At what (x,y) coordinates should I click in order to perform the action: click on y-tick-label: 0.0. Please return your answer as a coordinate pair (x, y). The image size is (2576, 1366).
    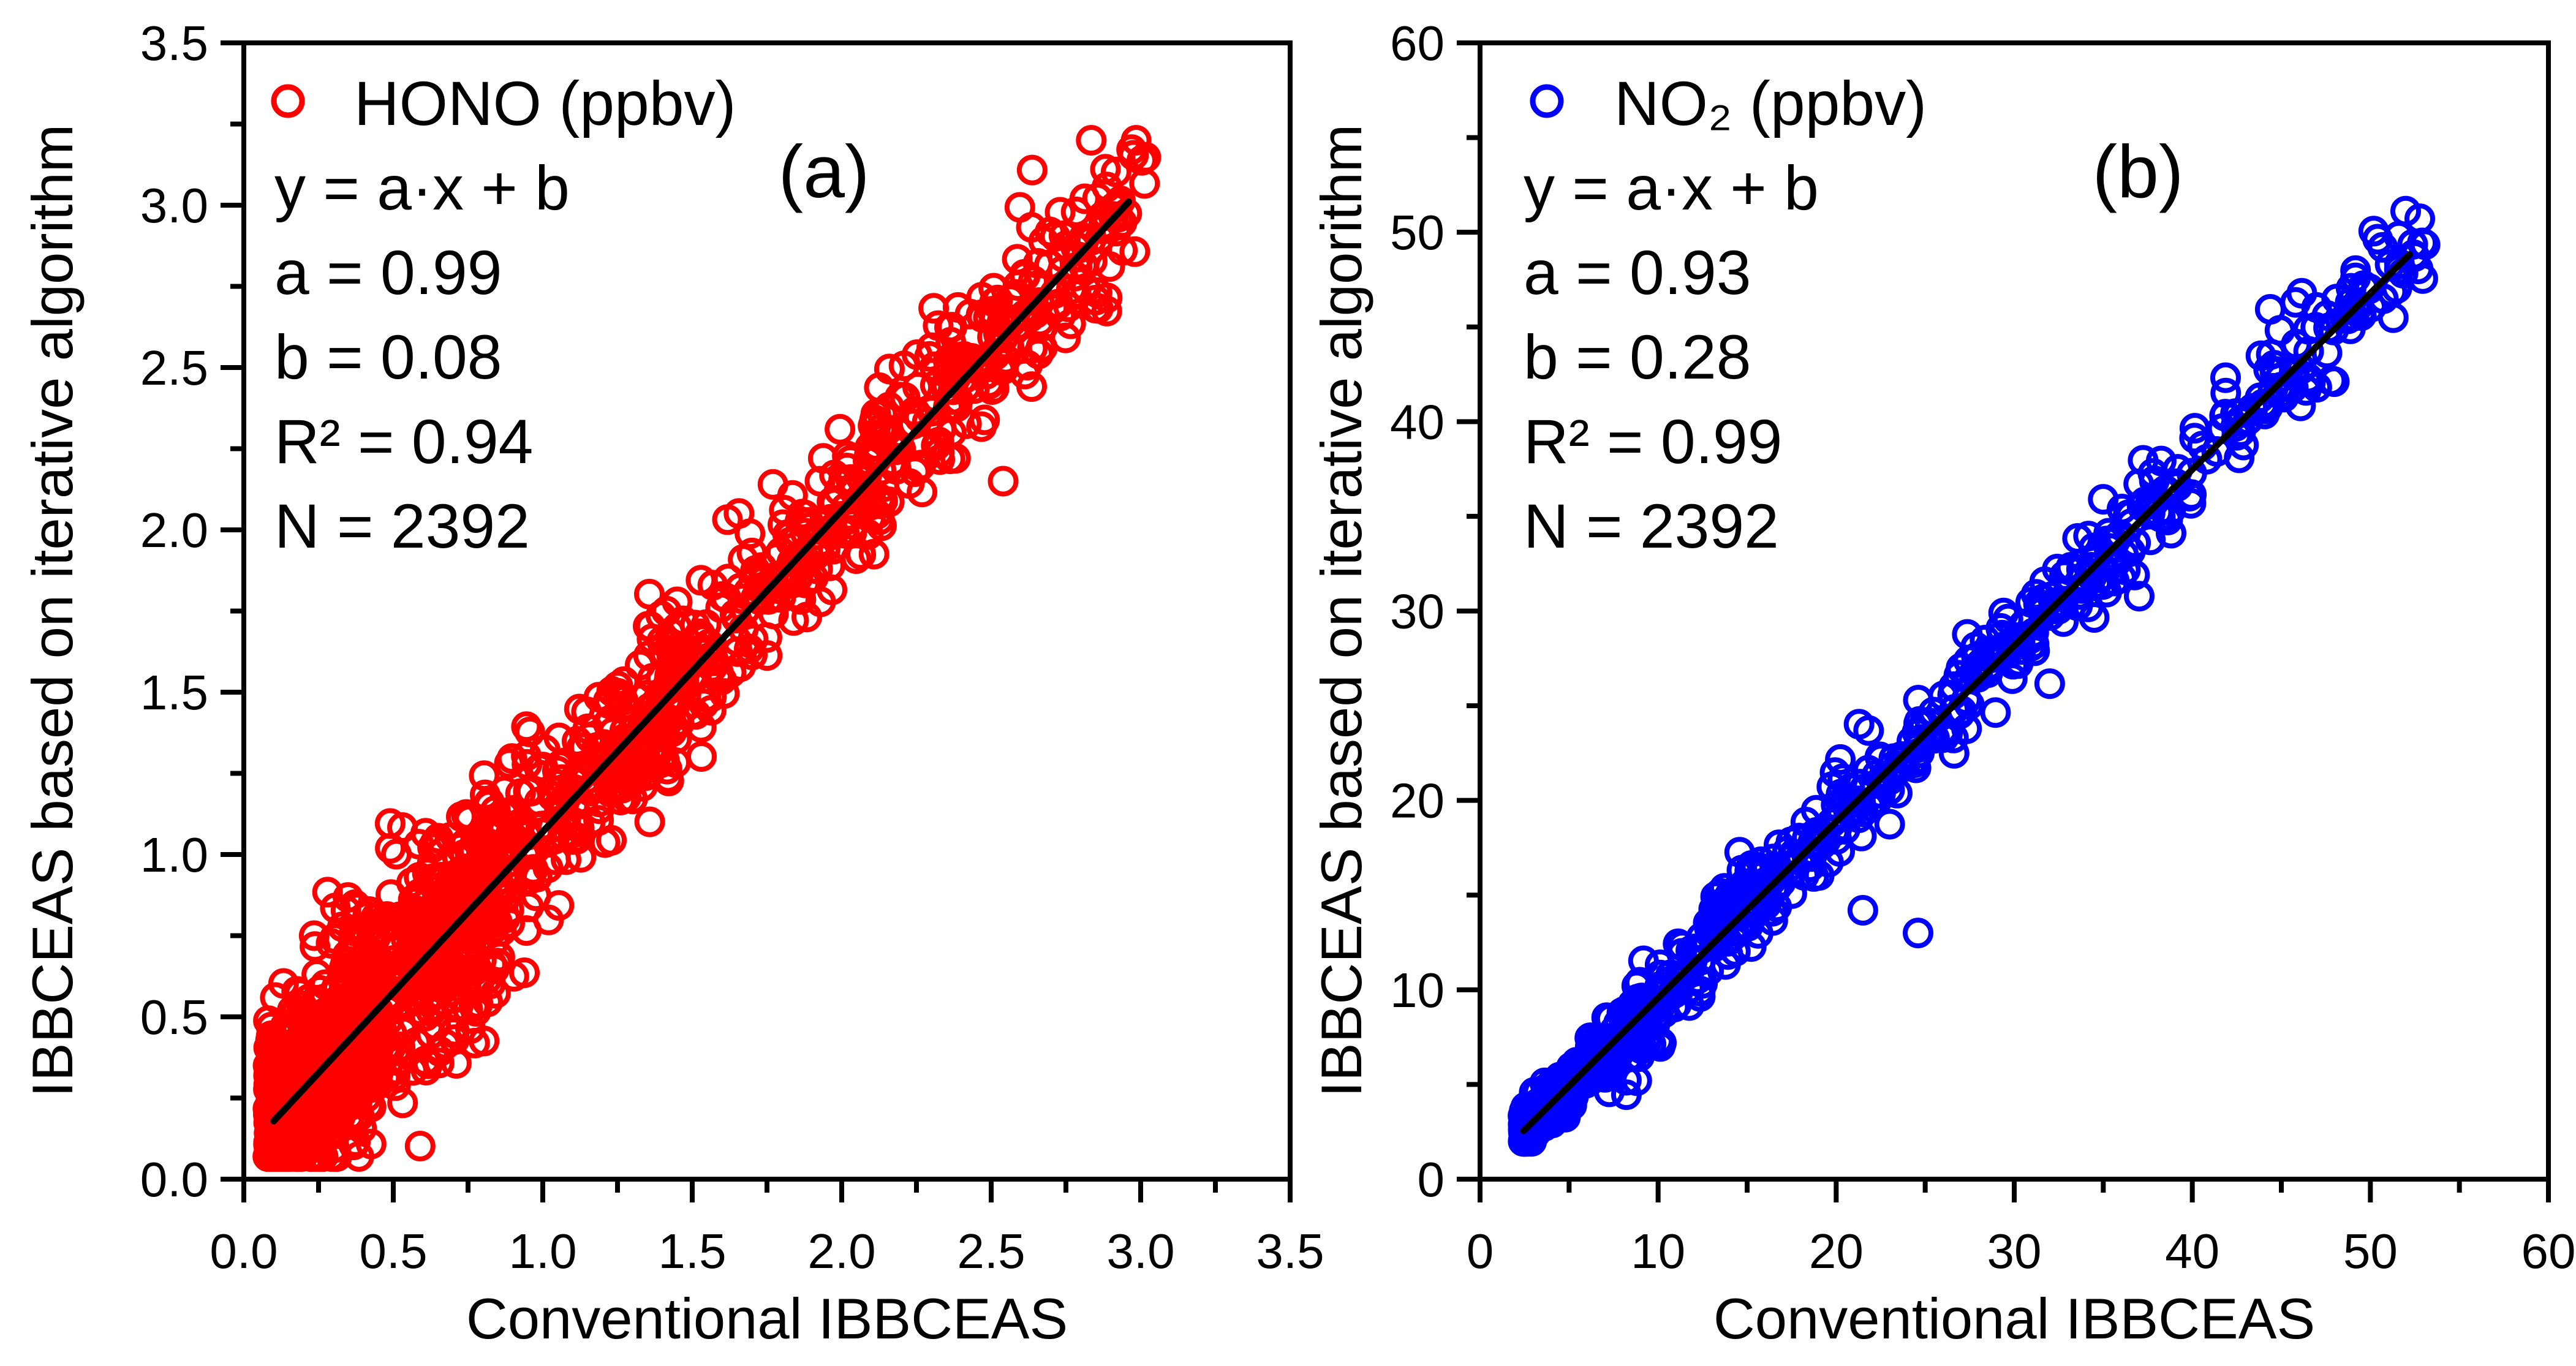
    Looking at the image, I should click on (174, 1180).